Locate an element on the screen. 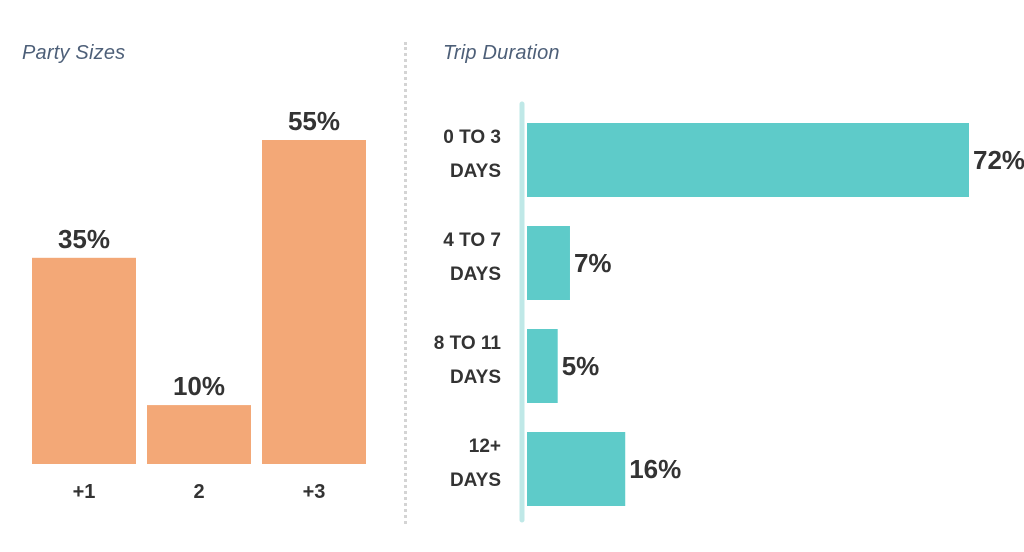 The height and width of the screenshot is (552, 1024). trip-duration-value-label: 16% is located at coordinates (655, 469).